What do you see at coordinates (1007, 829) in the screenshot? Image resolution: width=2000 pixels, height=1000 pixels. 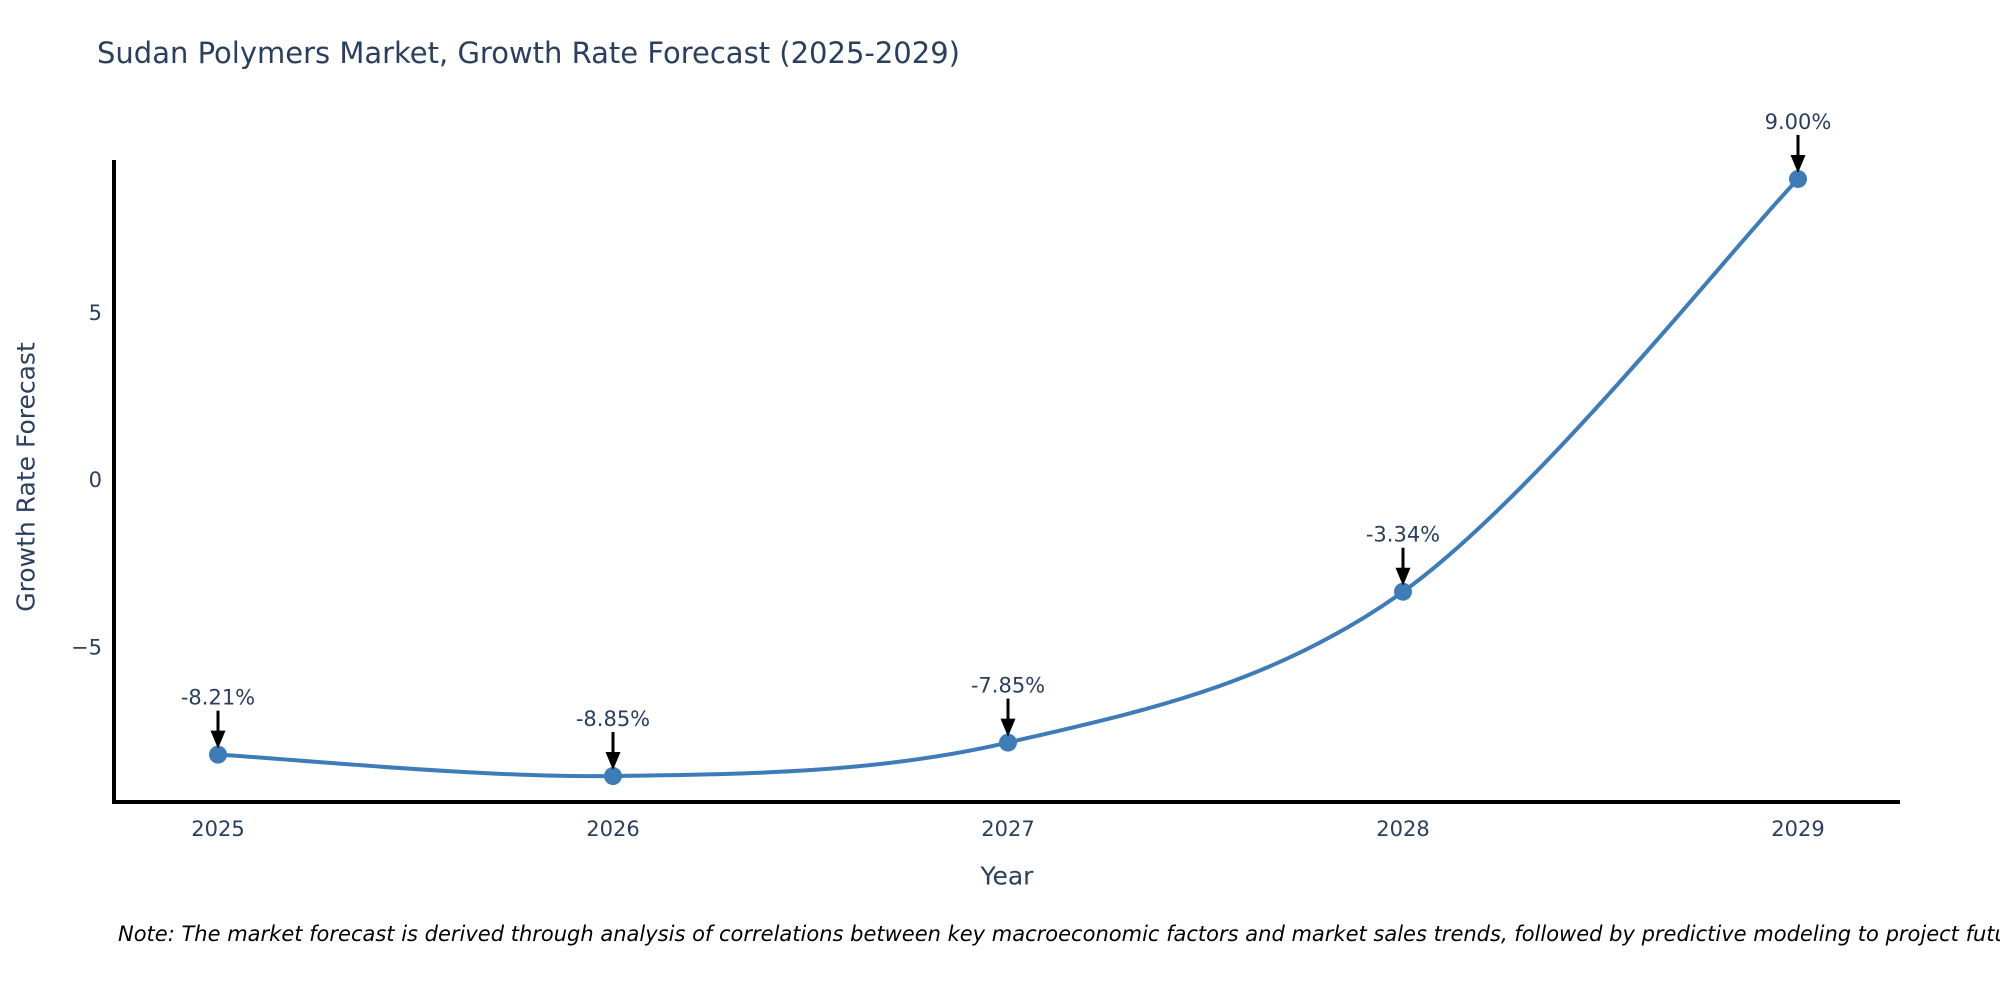 I see `x-tick-label: 2027` at bounding box center [1007, 829].